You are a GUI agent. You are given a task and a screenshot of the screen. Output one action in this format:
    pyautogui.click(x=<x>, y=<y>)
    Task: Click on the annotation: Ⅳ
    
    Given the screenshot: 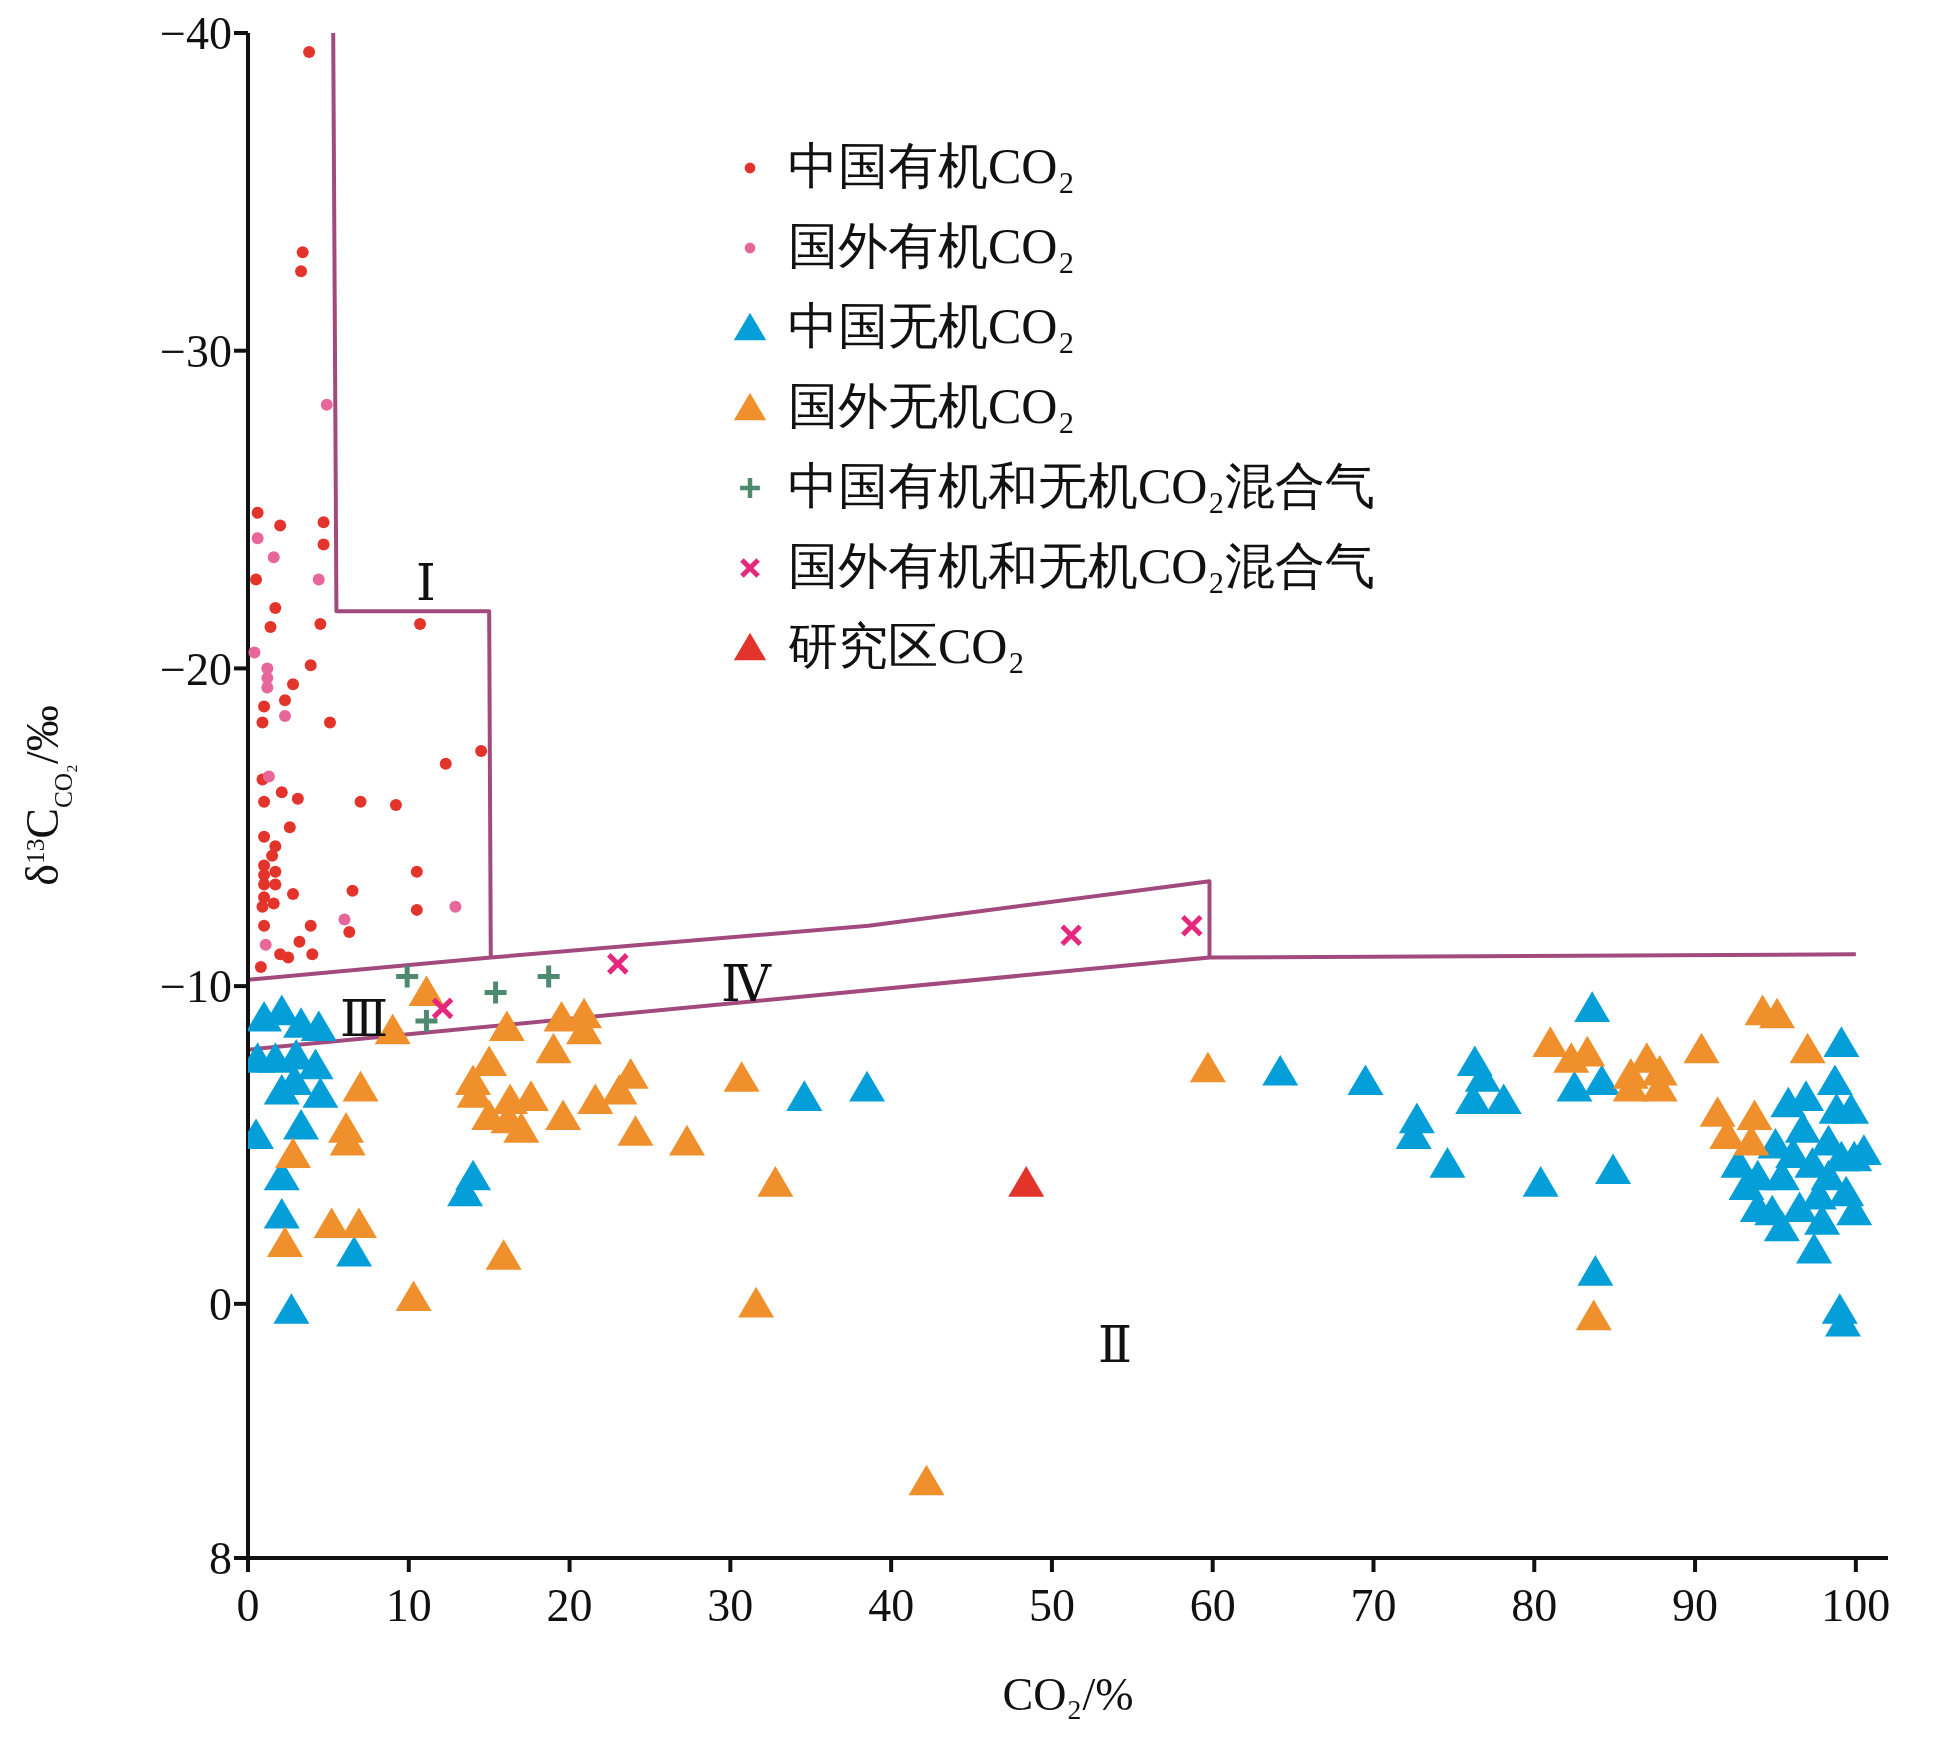 What is the action you would take?
    pyautogui.click(x=746, y=984)
    